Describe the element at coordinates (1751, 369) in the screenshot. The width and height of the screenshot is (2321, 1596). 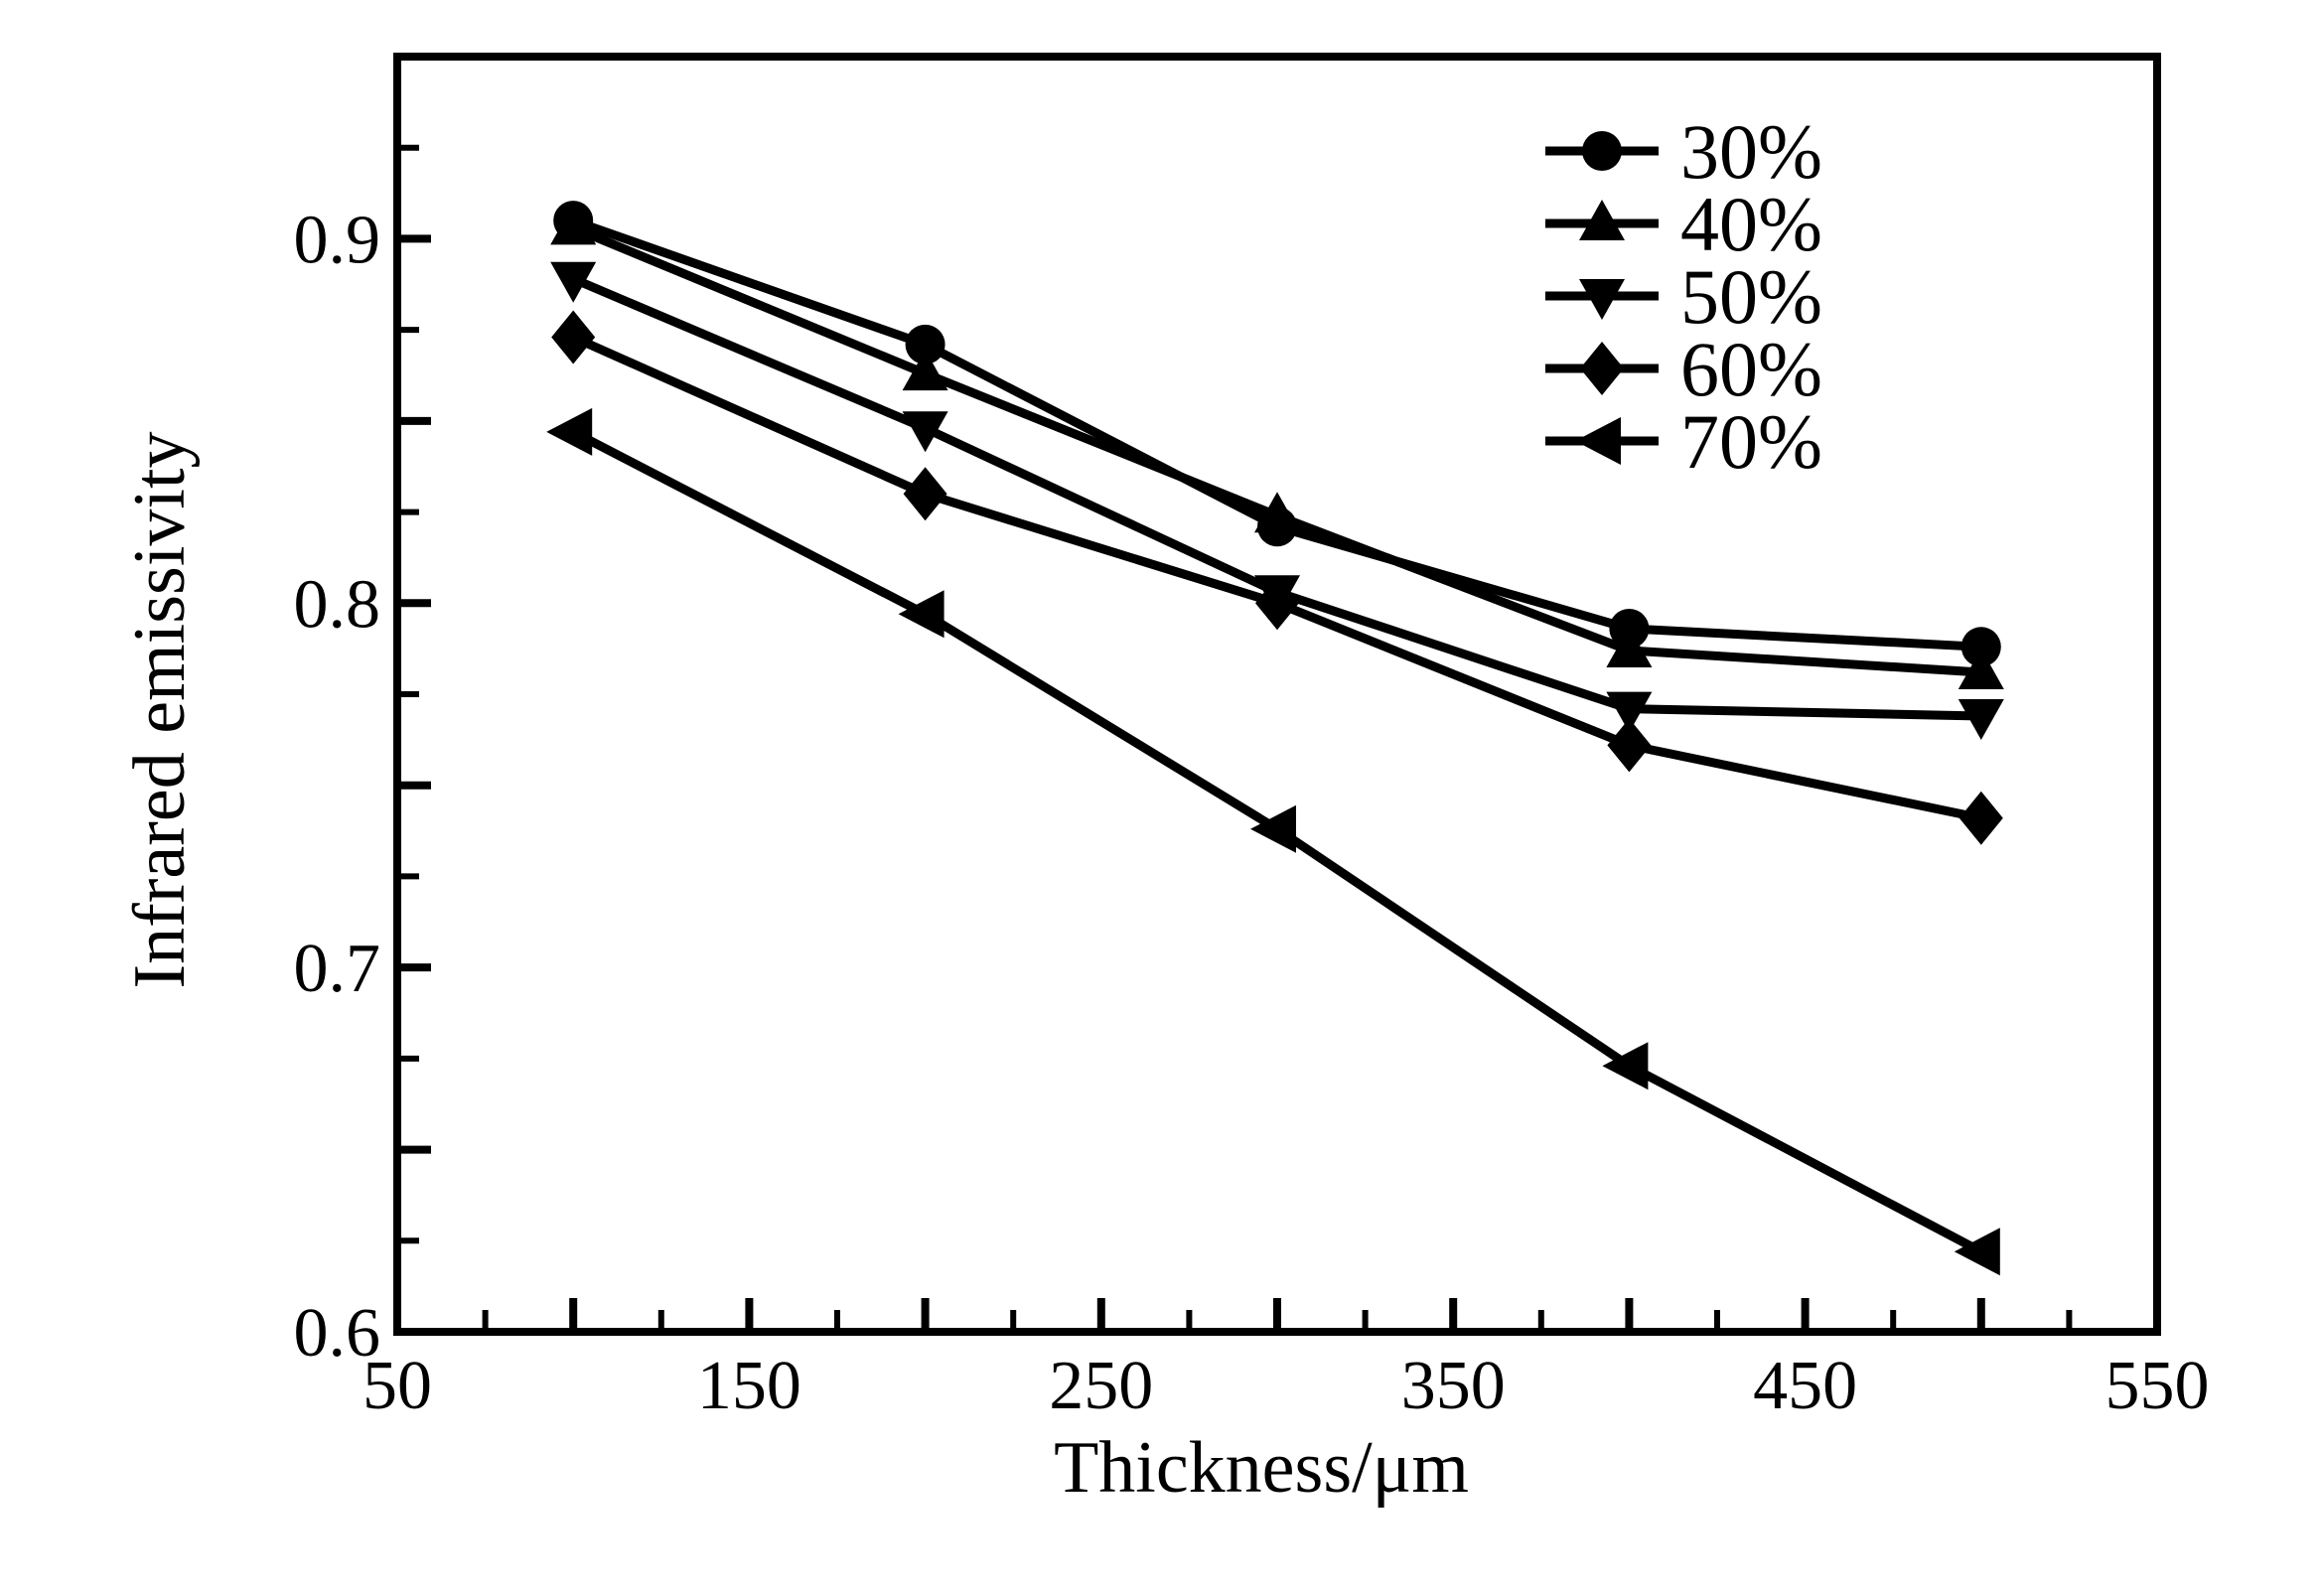
I see `legend-label: 60%` at that location.